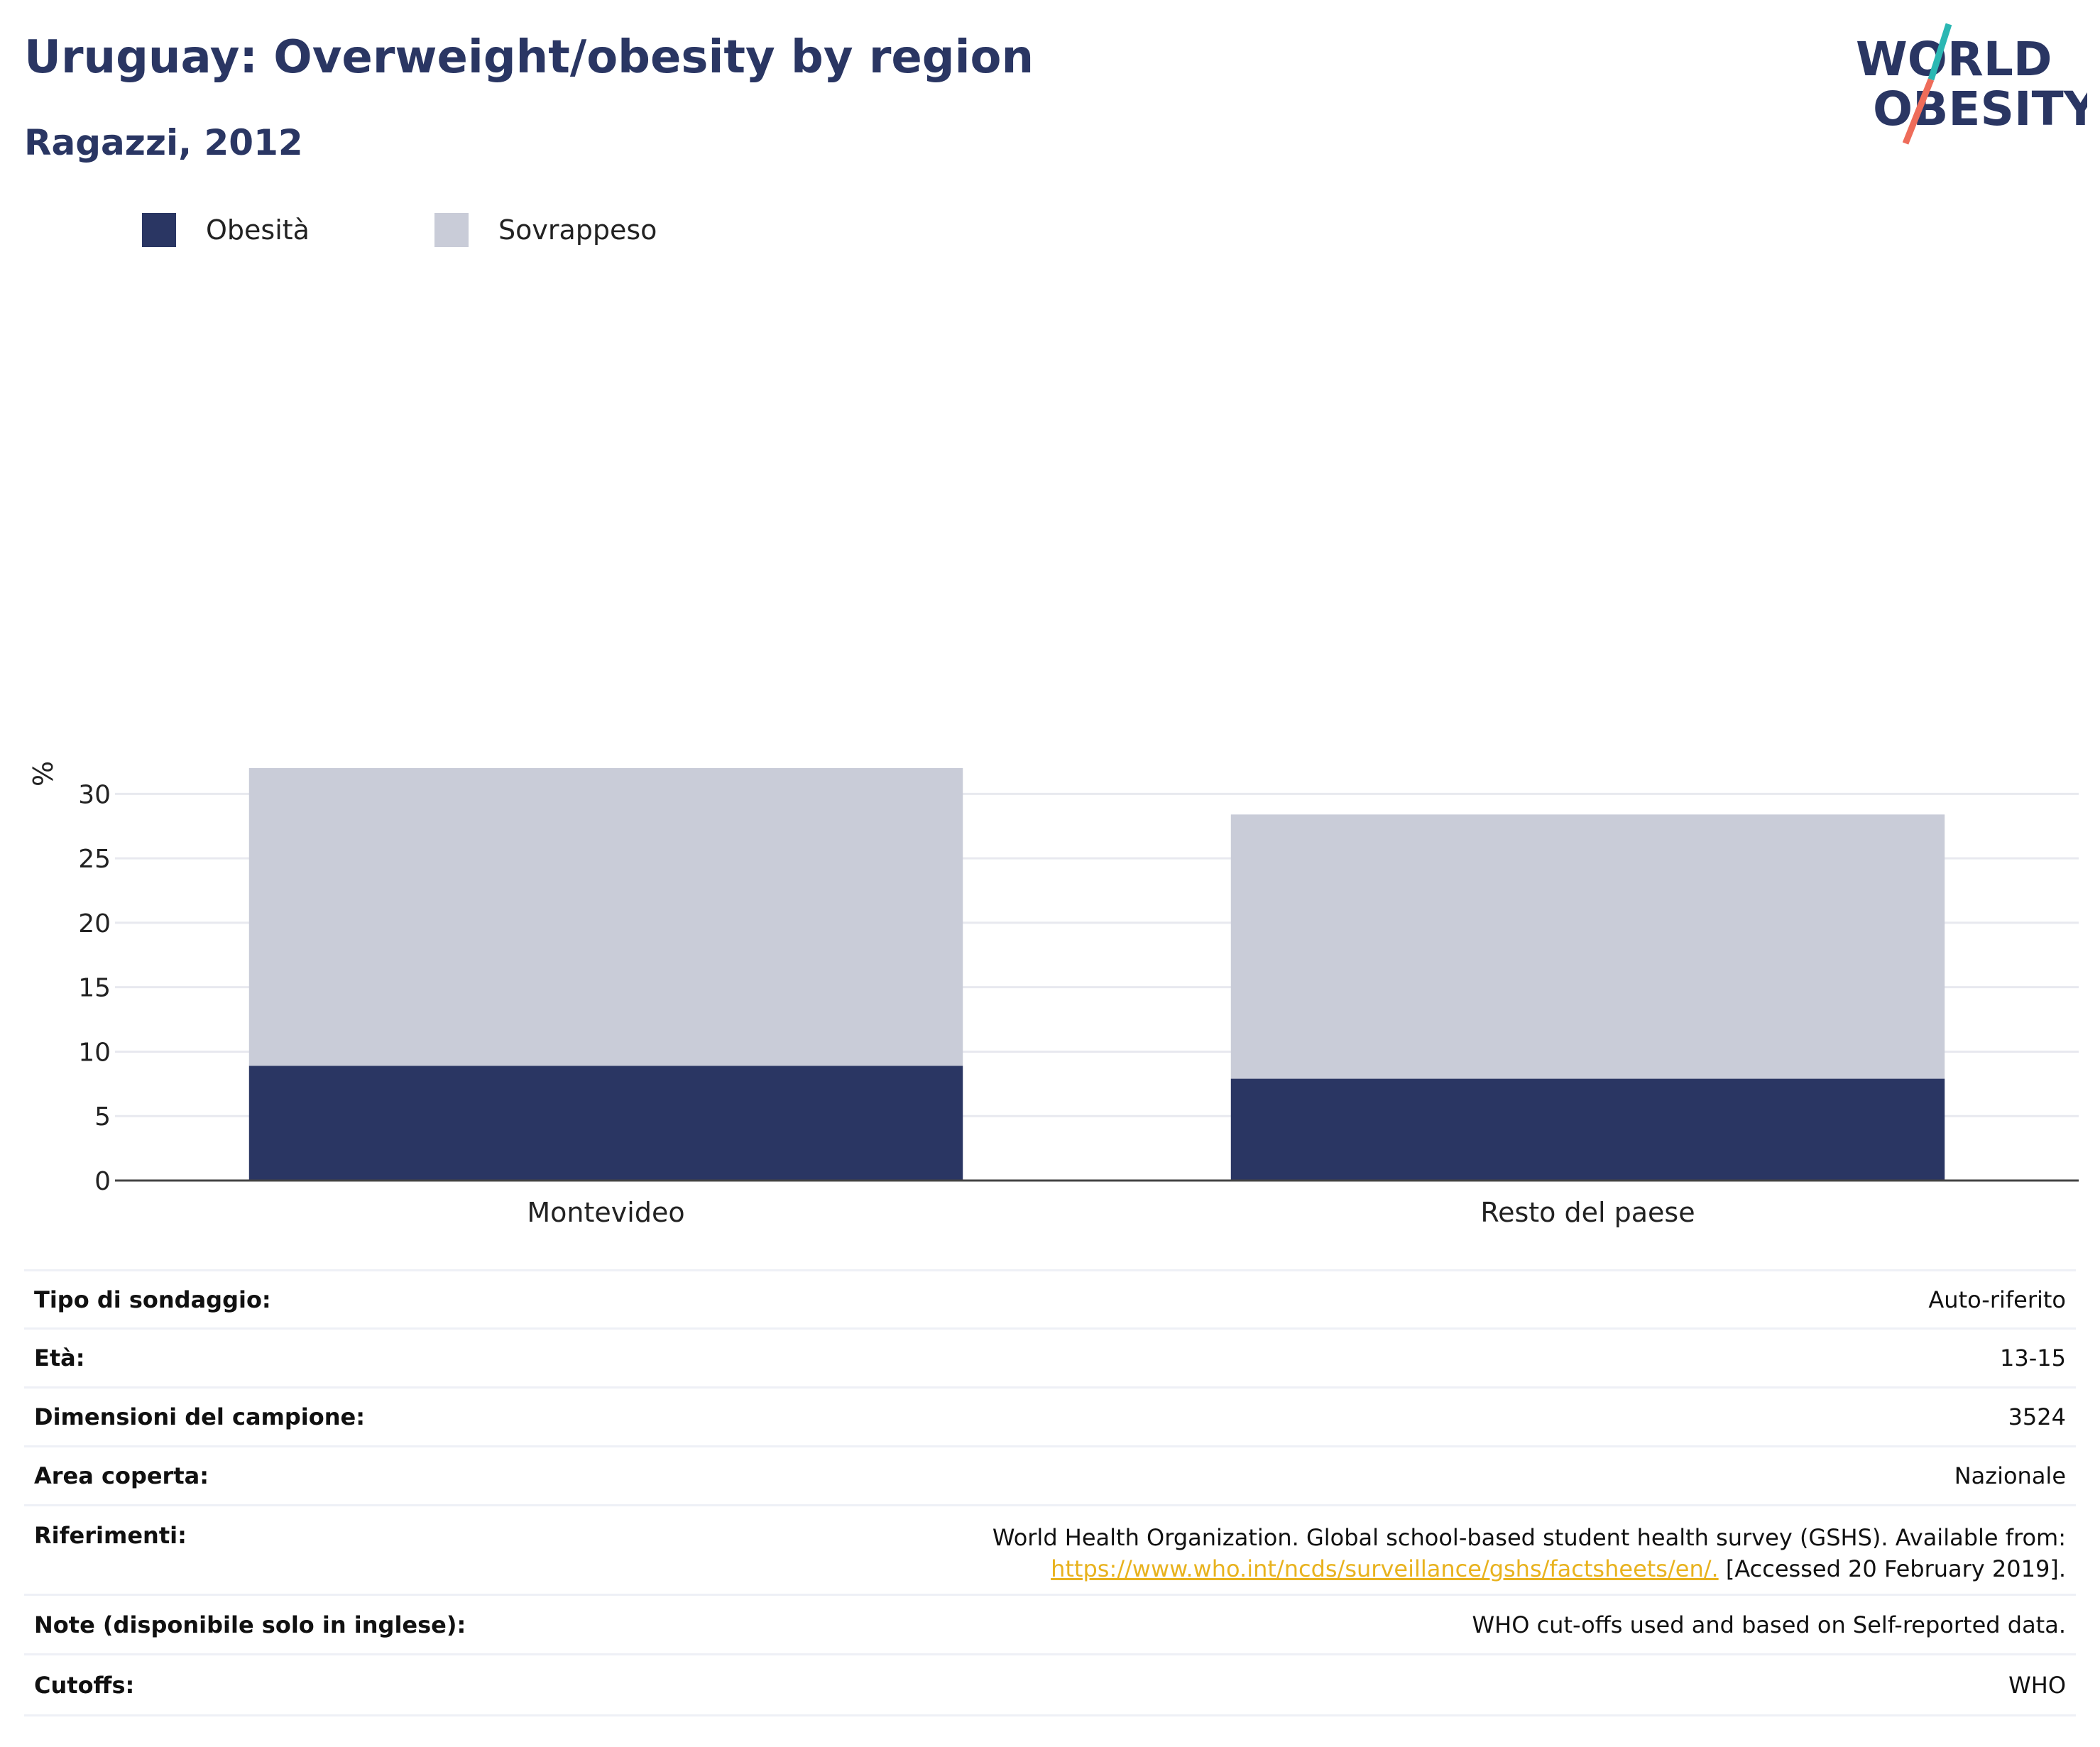 Image resolution: width=2100 pixels, height=1747 pixels. I want to click on meta-value: Nazionale, so click(2010, 1475).